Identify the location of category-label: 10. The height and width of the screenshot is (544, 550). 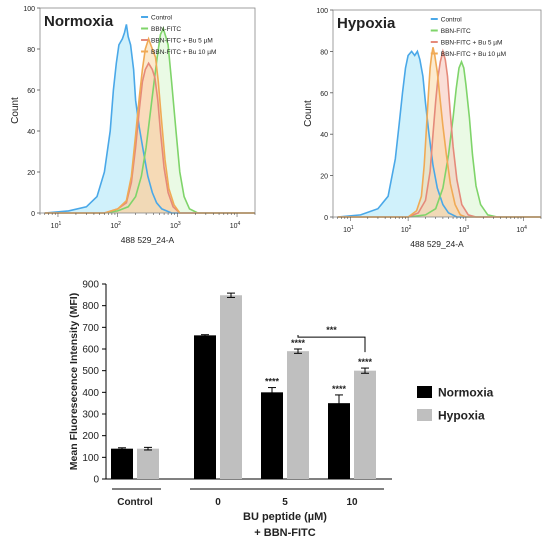
(352, 502).